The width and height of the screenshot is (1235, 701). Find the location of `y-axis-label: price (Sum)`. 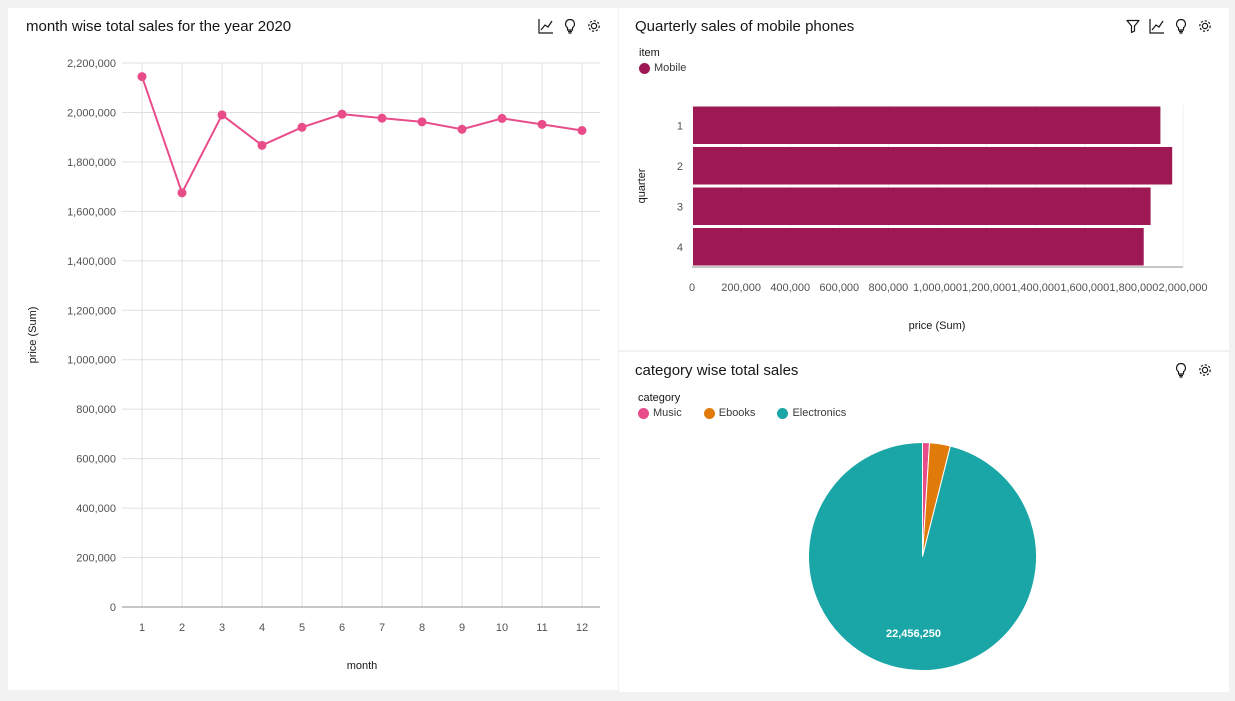

y-axis-label: price (Sum) is located at coordinates (33, 335).